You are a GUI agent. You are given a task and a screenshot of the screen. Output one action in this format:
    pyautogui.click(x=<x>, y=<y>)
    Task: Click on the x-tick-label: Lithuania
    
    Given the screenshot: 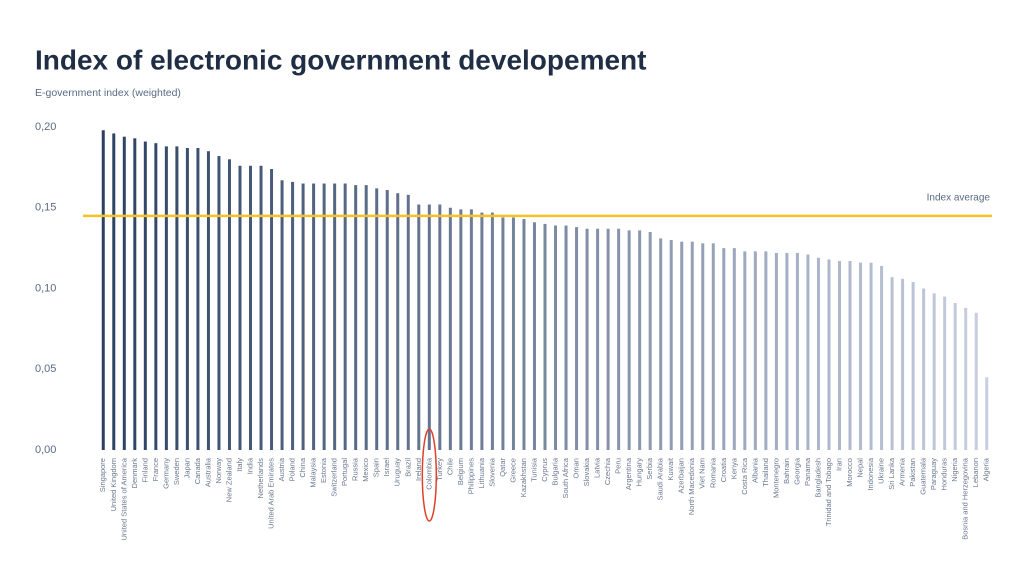 What is the action you would take?
    pyautogui.click(x=481, y=472)
    